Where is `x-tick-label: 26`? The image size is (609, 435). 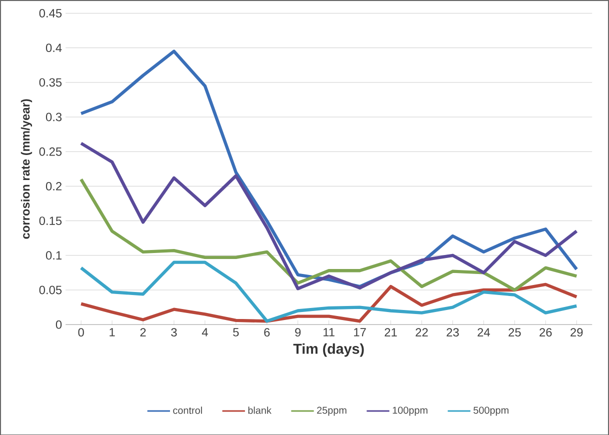
x-tick-label: 26 is located at coordinates (546, 332).